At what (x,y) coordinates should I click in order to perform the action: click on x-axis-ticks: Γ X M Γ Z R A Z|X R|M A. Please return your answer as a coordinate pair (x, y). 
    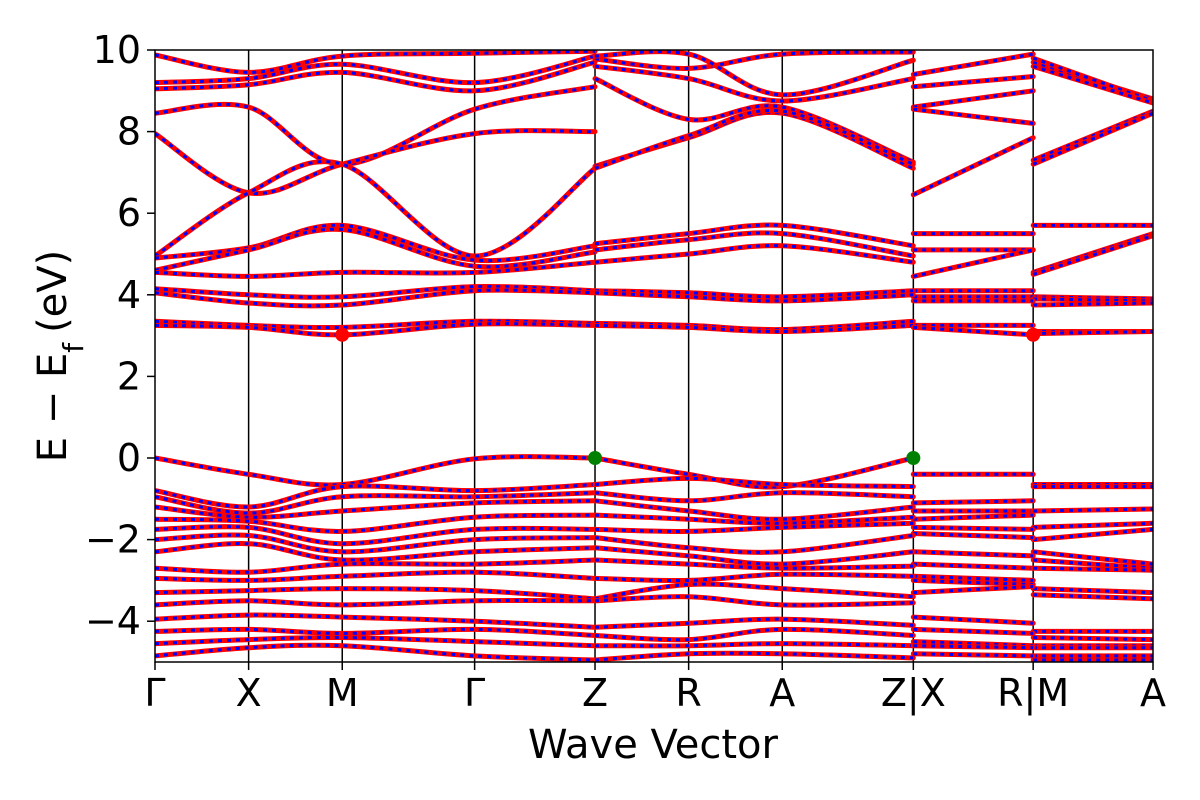
    Looking at the image, I should click on (655, 689).